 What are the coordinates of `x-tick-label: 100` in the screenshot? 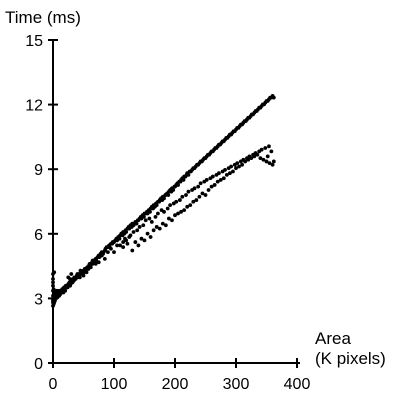 It's located at (114, 384).